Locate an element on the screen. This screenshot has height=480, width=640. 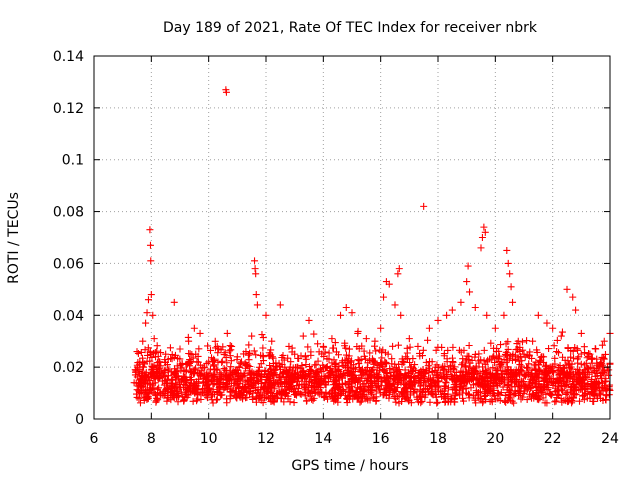
x-tick-label: 20 is located at coordinates (495, 439).